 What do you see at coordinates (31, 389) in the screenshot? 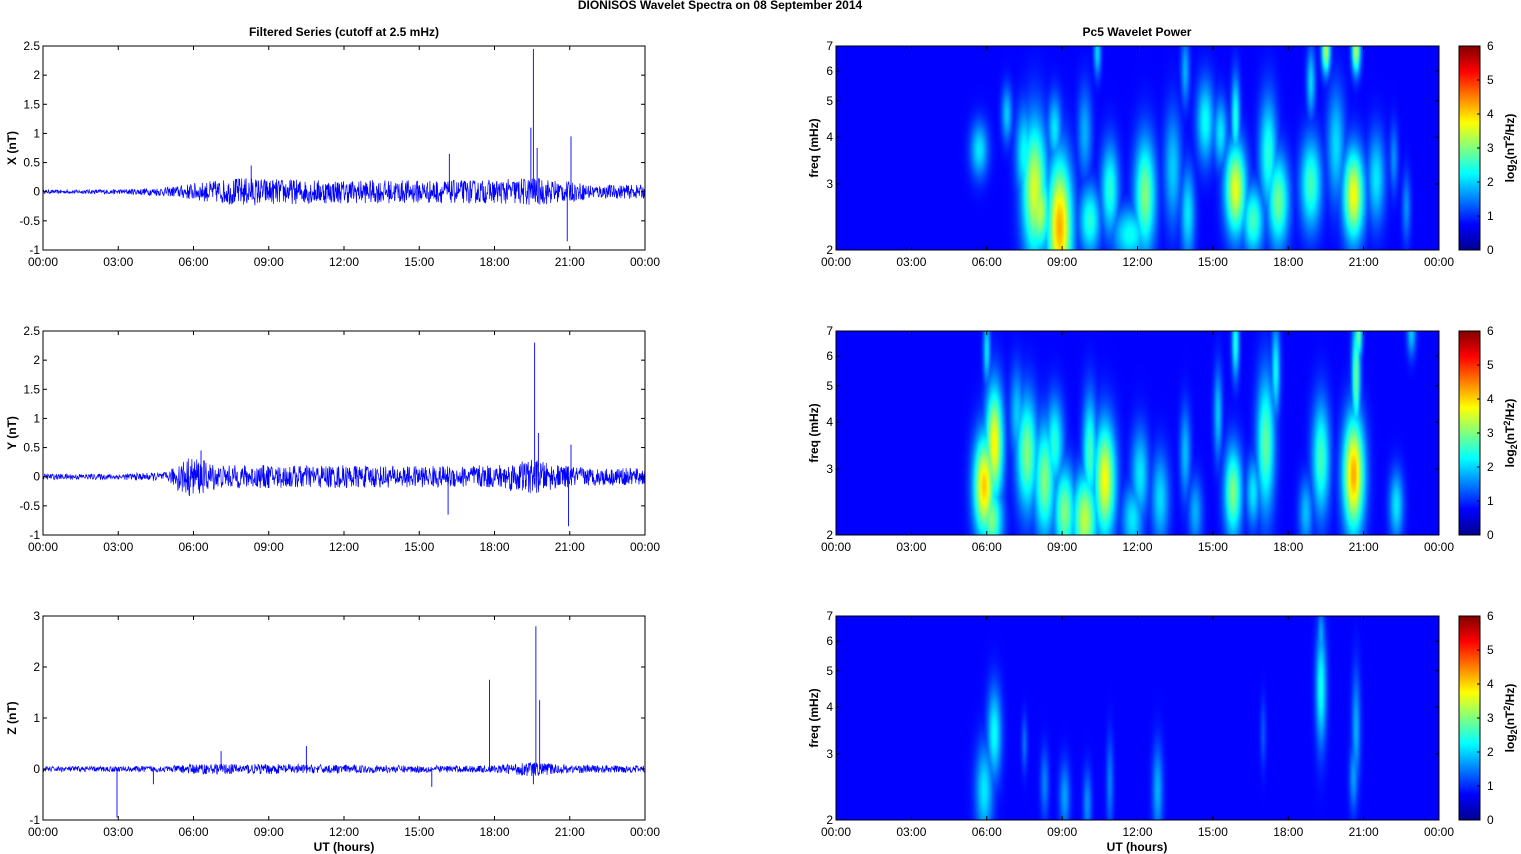
I see `y-tick-label: 1.5` at bounding box center [31, 389].